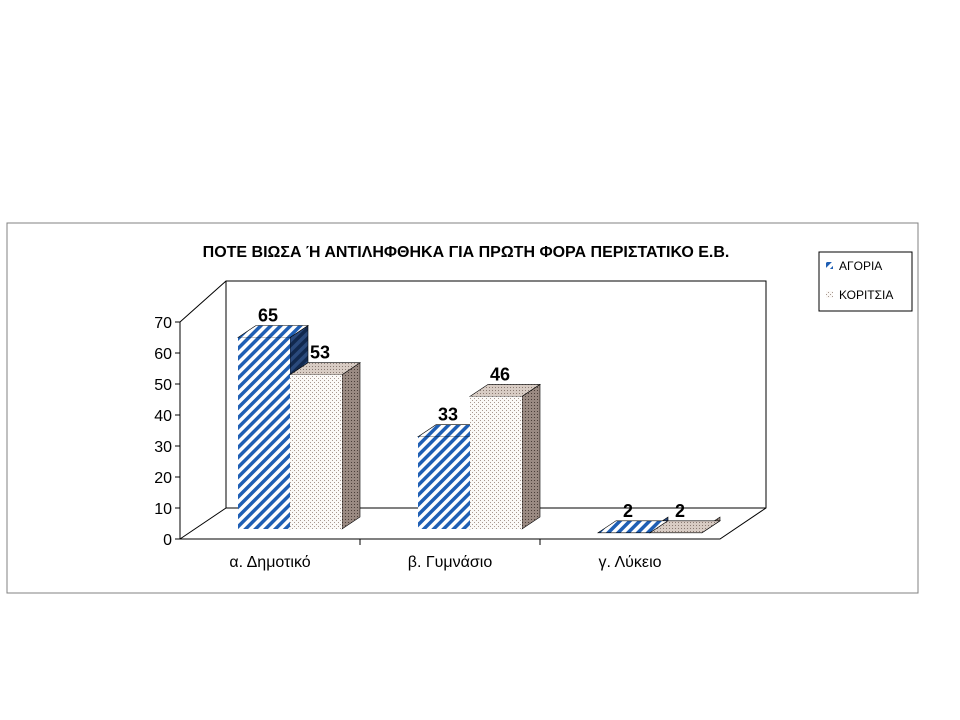 Image resolution: width=960 pixels, height=720 pixels. Describe the element at coordinates (268, 316) in the screenshot. I see `data-label: 65` at that location.